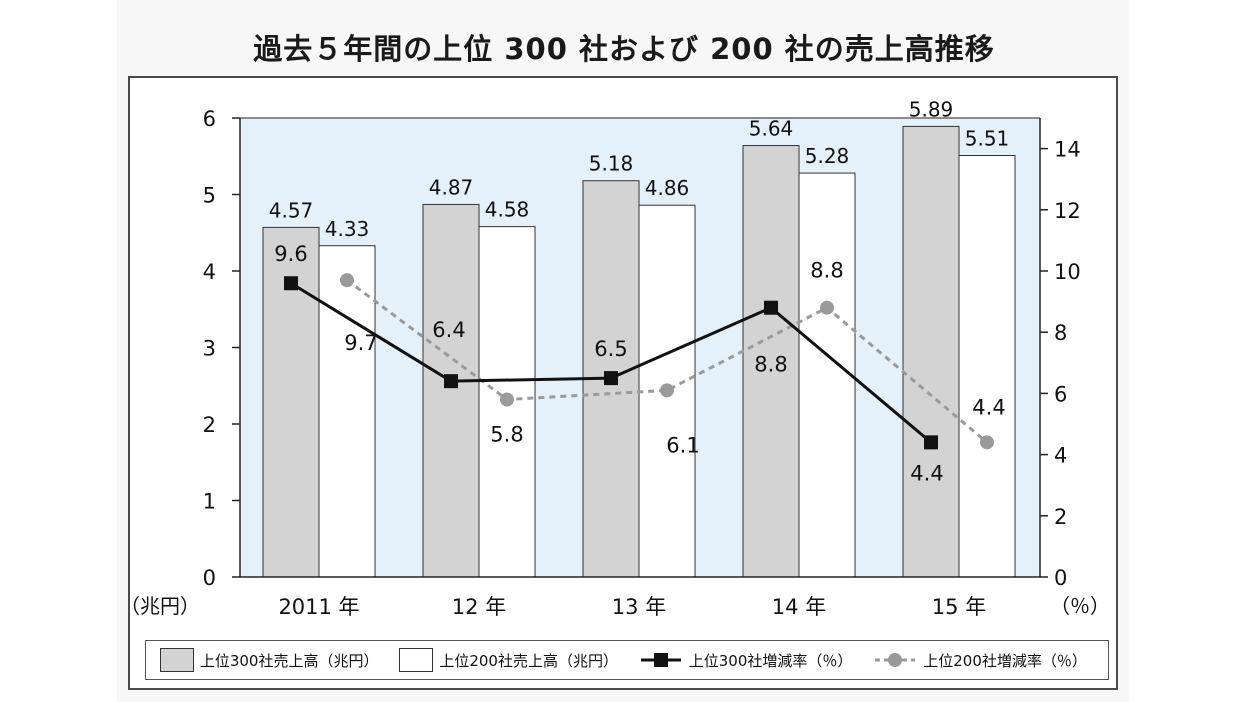 The image size is (1248, 702). Describe the element at coordinates (451, 187) in the screenshot. I see `bar-label-top300: 4.87` at that location.